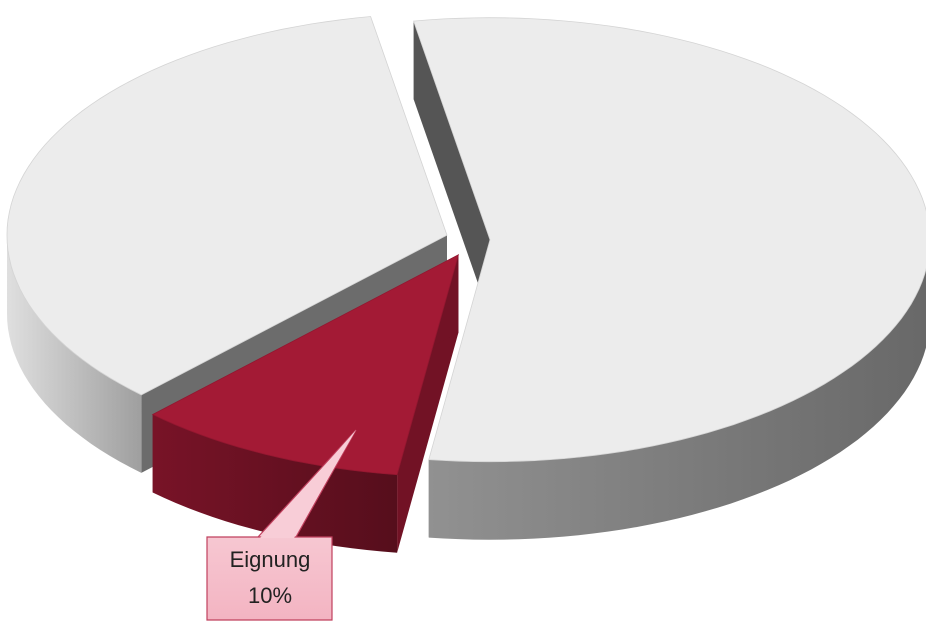  I want to click on value-label: 10%, so click(270, 595).